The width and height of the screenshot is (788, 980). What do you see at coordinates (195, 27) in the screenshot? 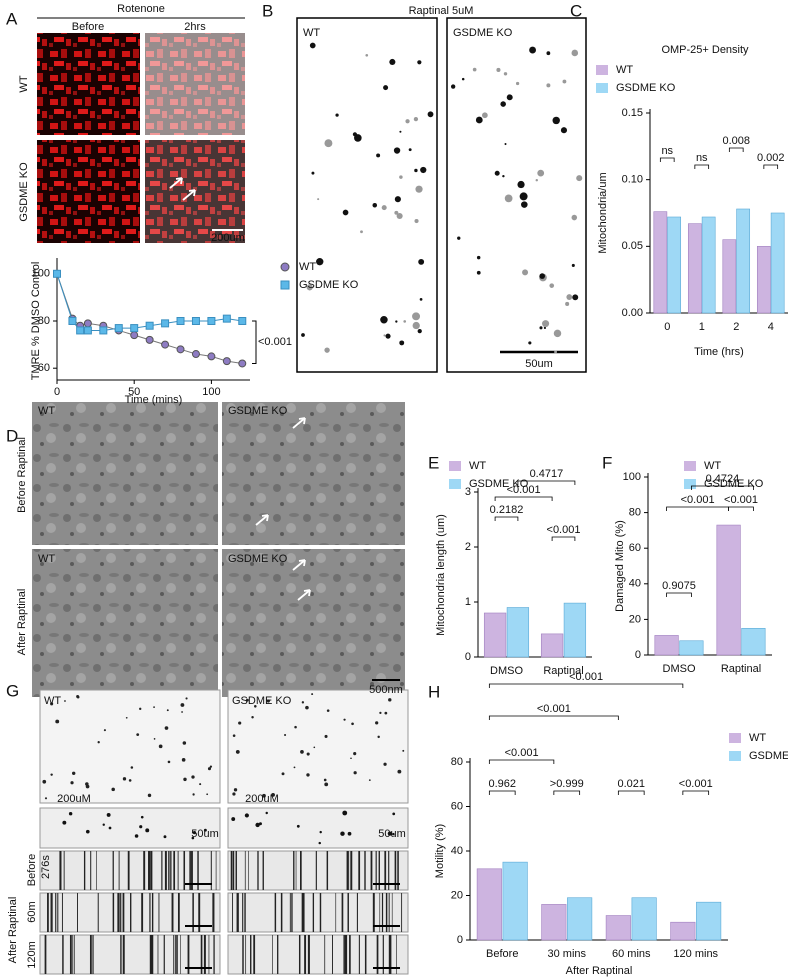
I see `column-label: 2hrs` at bounding box center [195, 27].